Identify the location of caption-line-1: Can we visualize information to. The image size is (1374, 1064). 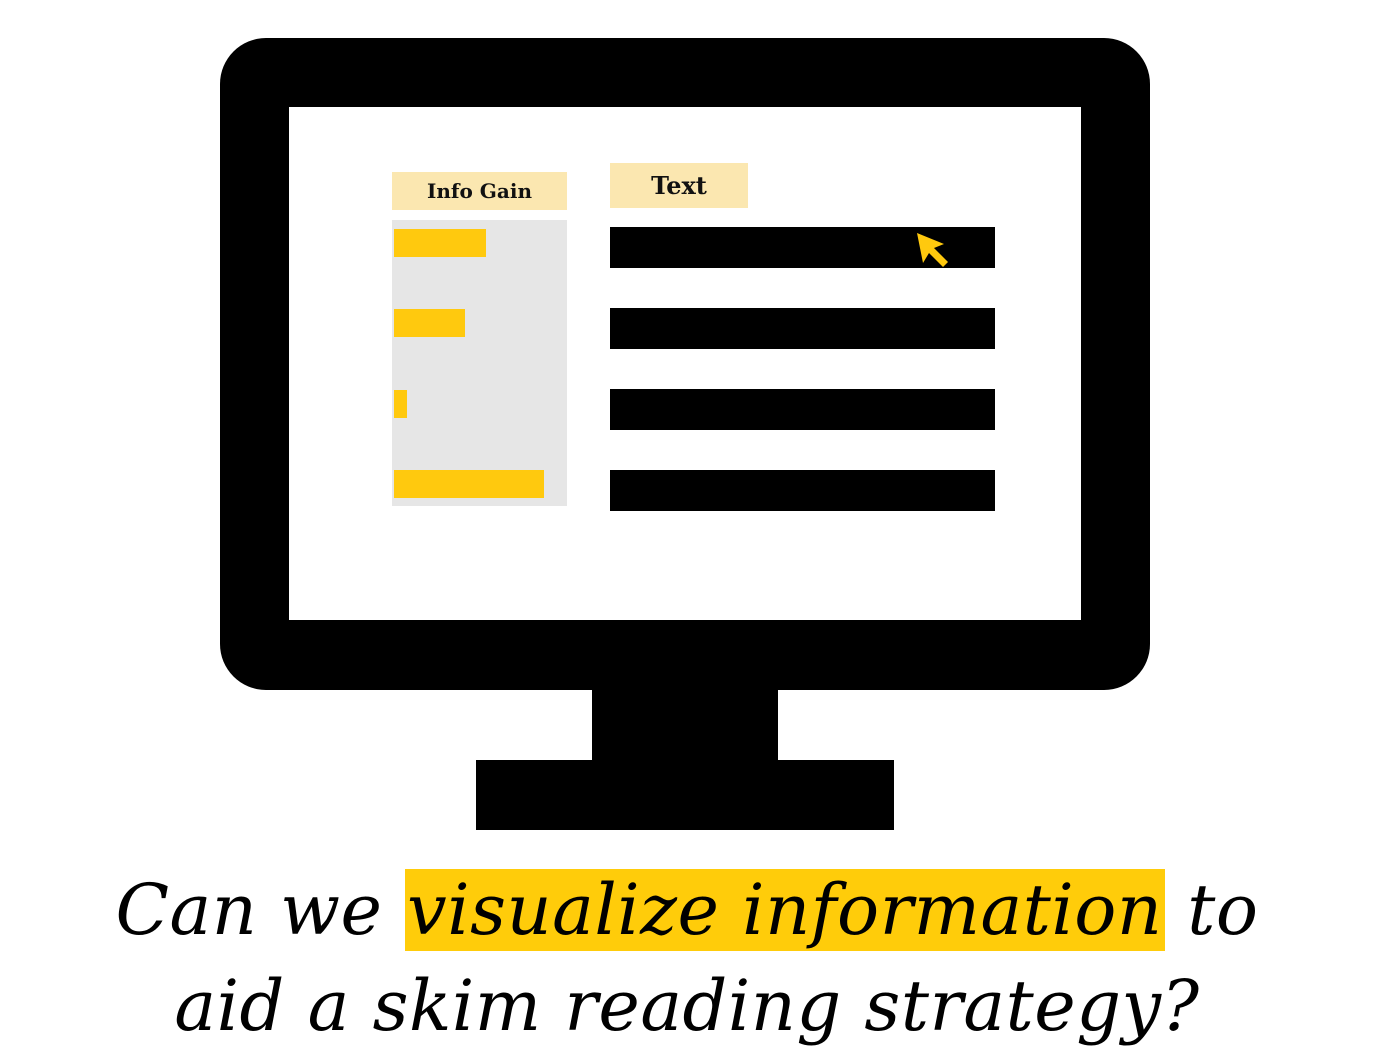
(687, 910).